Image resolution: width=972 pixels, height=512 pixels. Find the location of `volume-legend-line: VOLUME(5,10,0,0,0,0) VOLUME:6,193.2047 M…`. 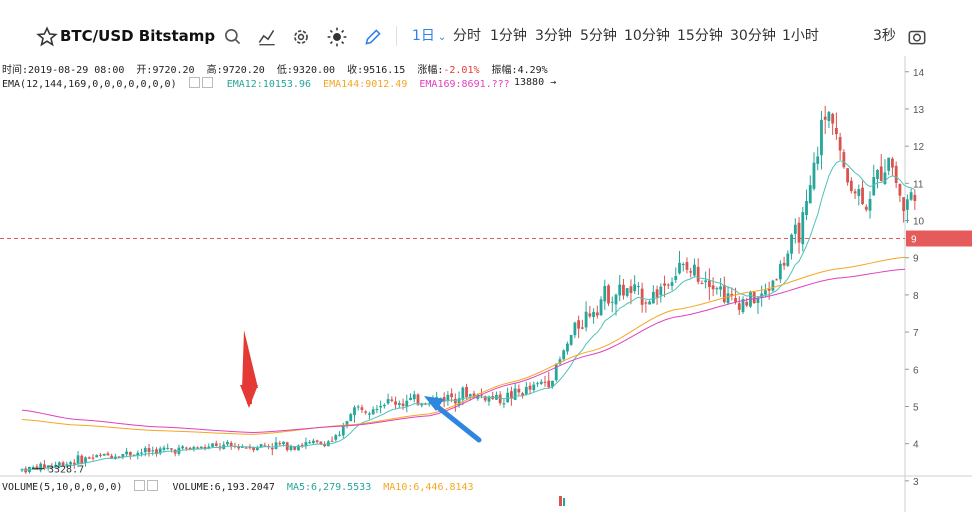

volume-legend-line: VOLUME(5,10,0,0,0,0) VOLUME:6,193.2047 M… is located at coordinates (238, 486).